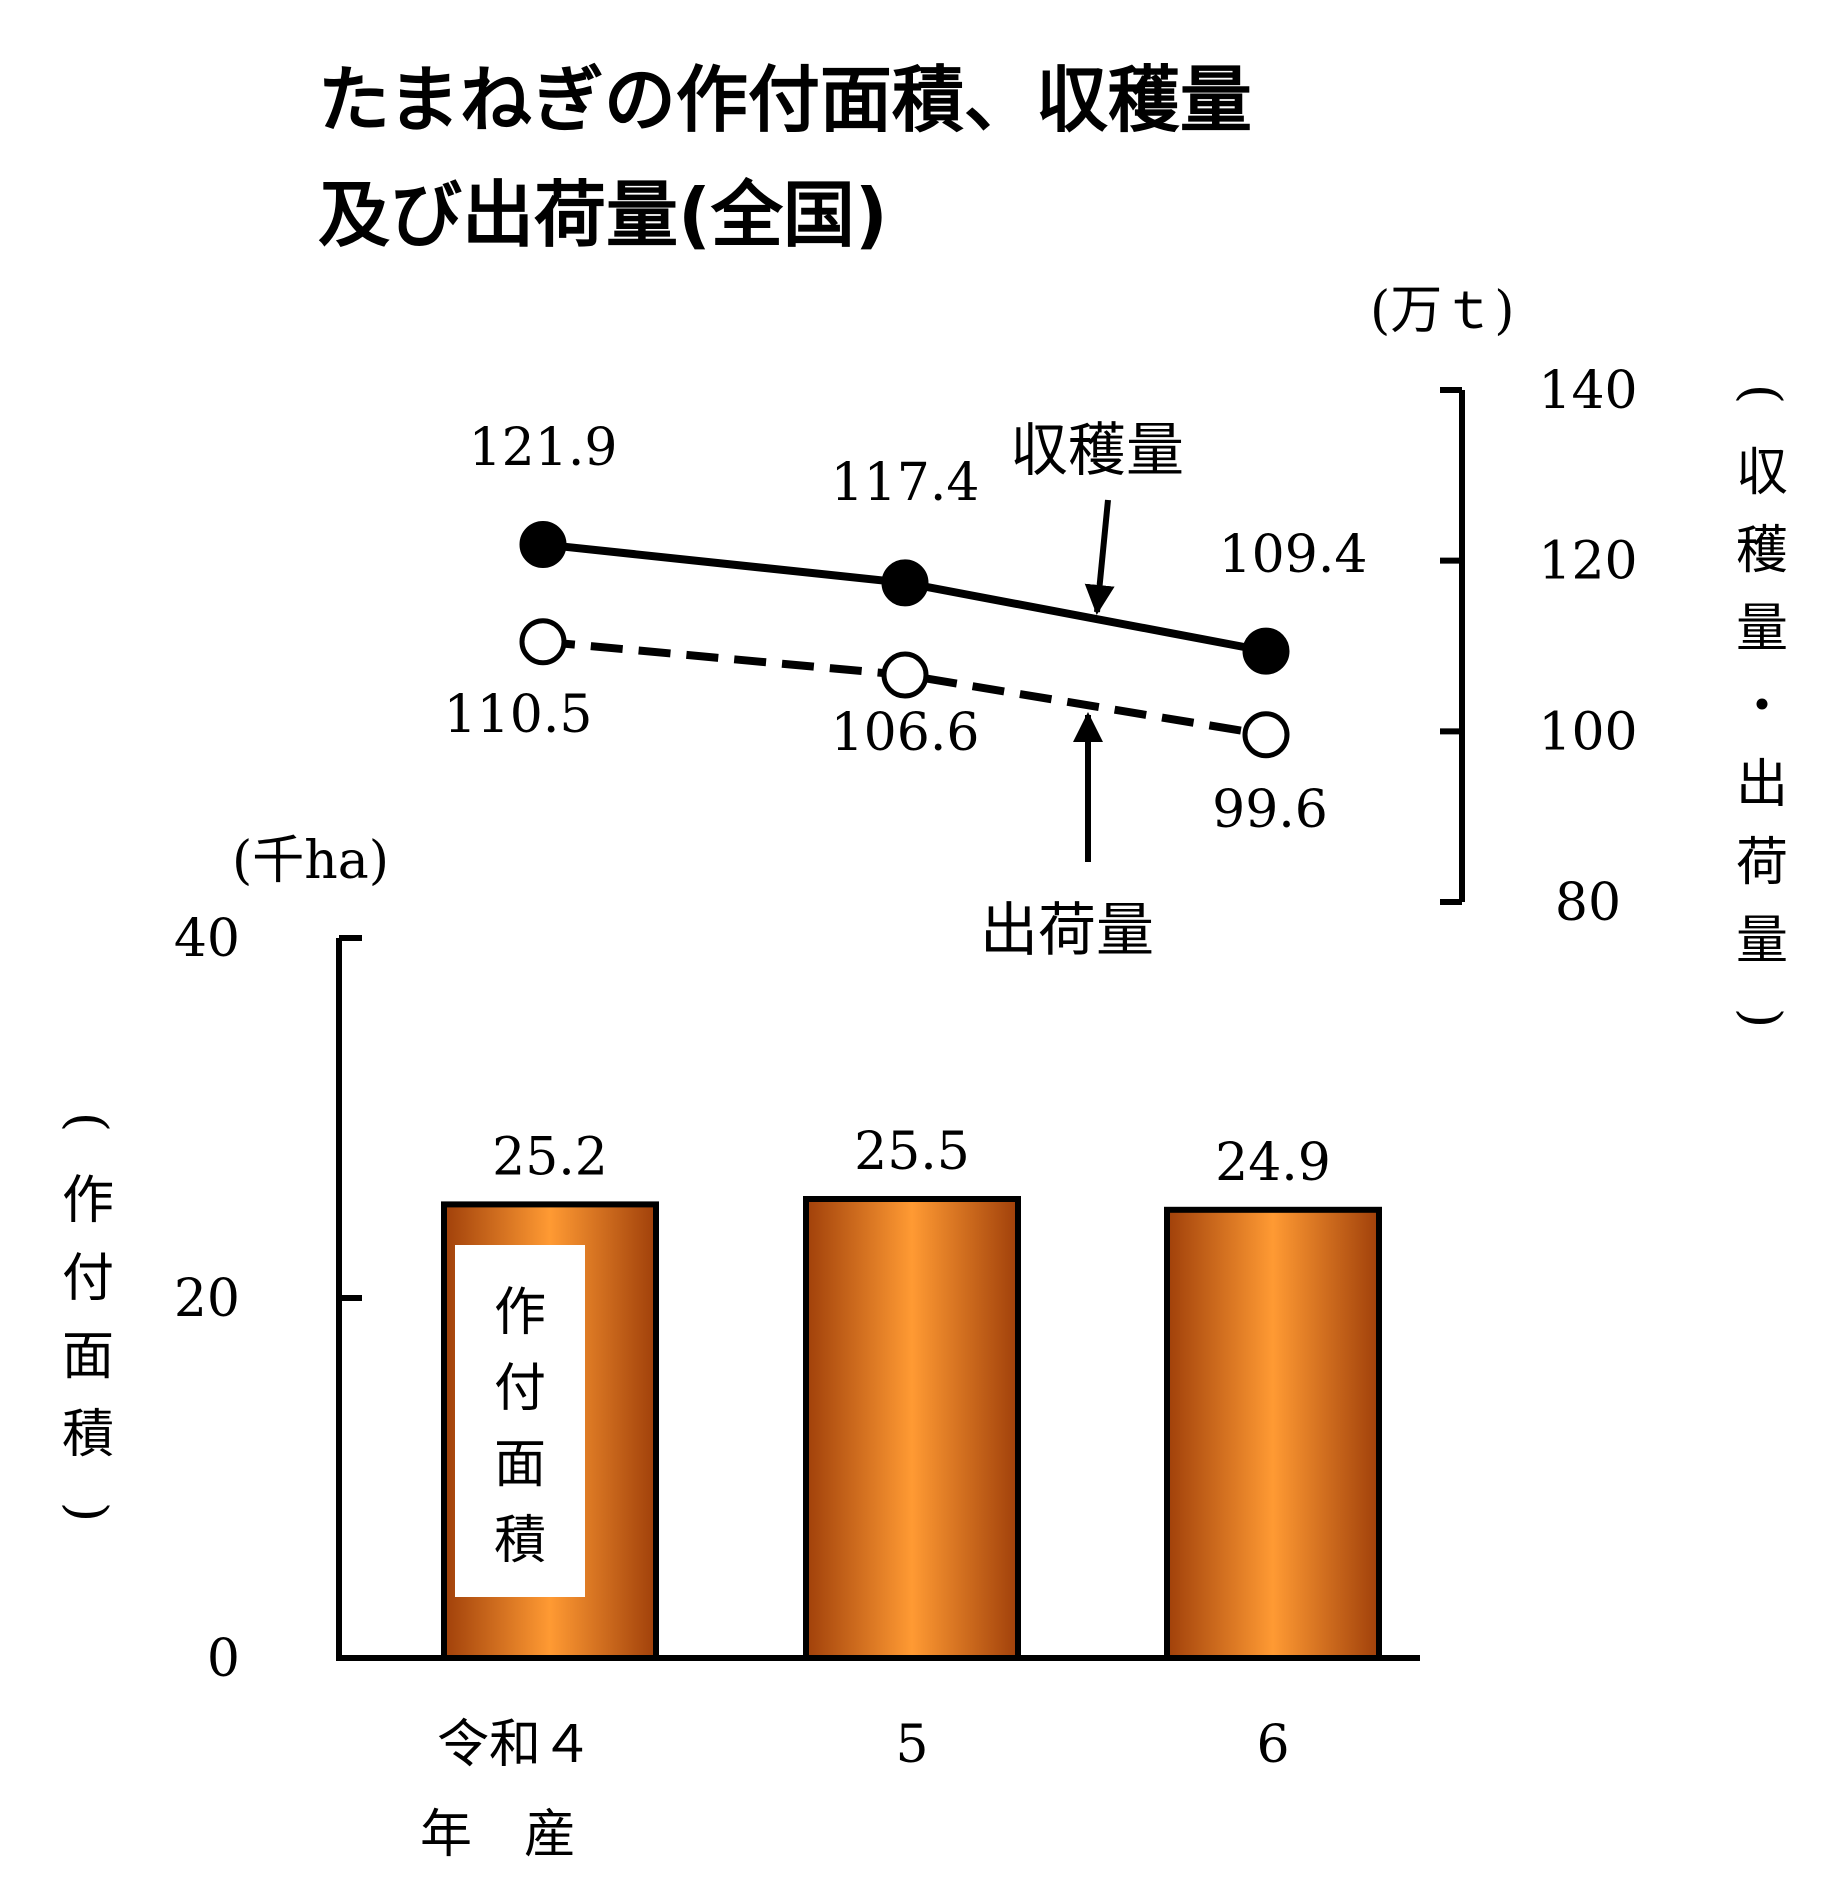  Describe the element at coordinates (310, 861) in the screenshot. I see `bar-unit-label: (千ha)` at that location.